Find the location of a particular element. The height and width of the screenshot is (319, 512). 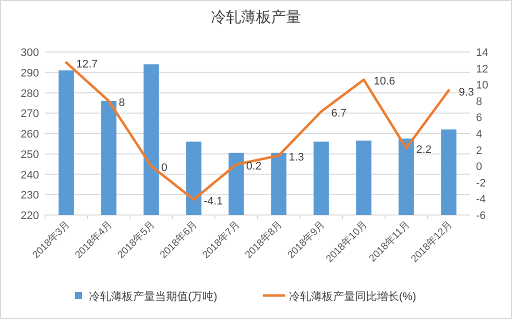

data-label: 1.3 is located at coordinates (296, 158).